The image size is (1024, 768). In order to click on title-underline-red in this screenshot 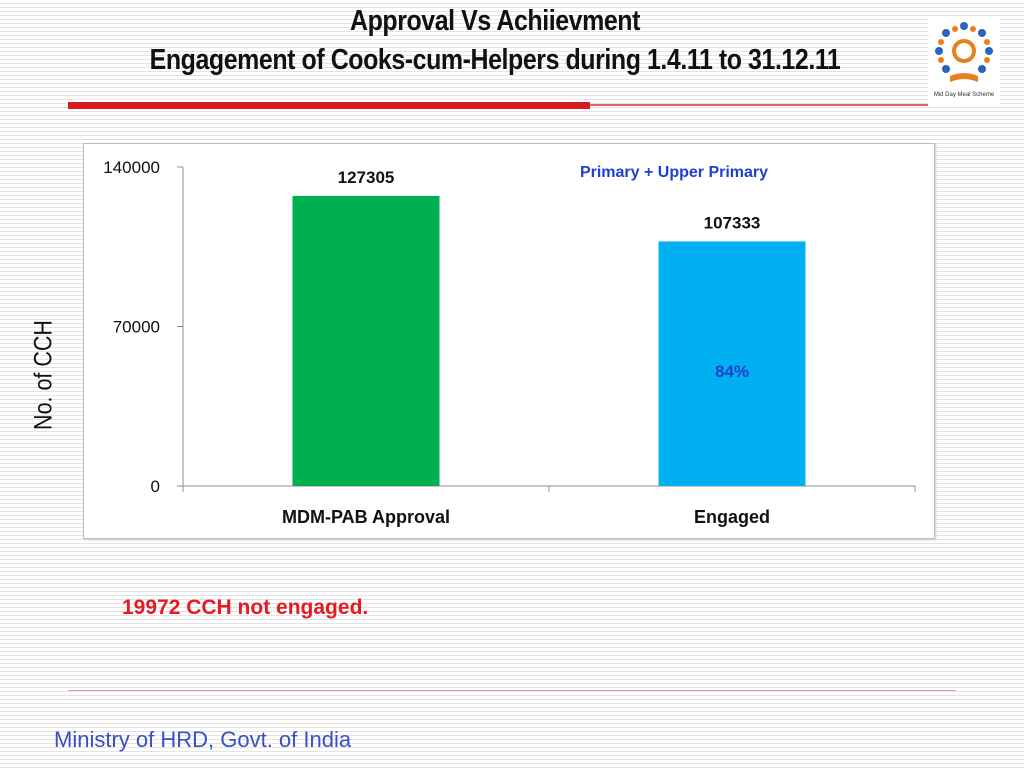, I will do `click(329, 105)`.